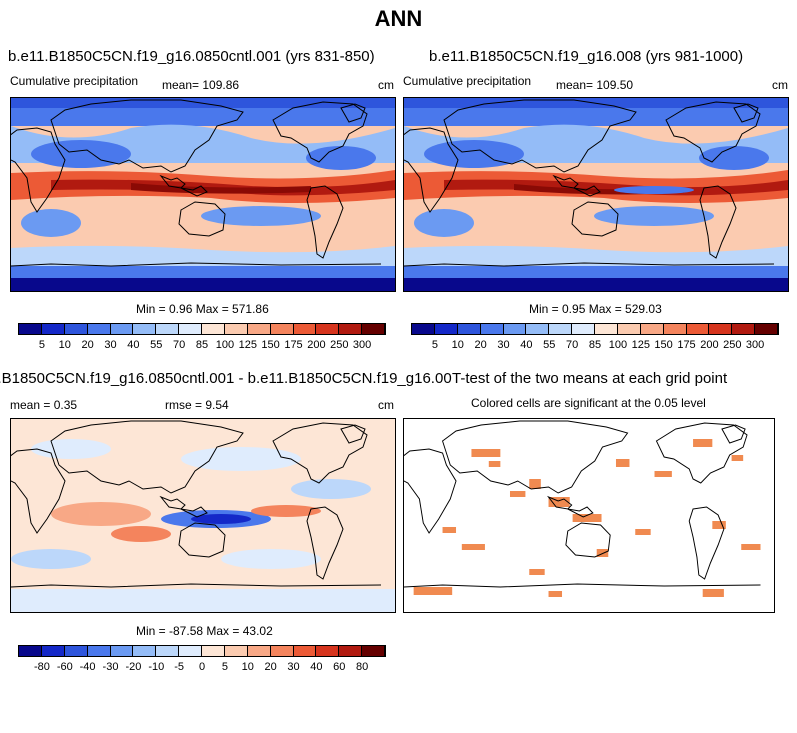 The image size is (797, 733). What do you see at coordinates (74, 81) in the screenshot?
I see `variable-label-top-left: Cumulative precipitation` at bounding box center [74, 81].